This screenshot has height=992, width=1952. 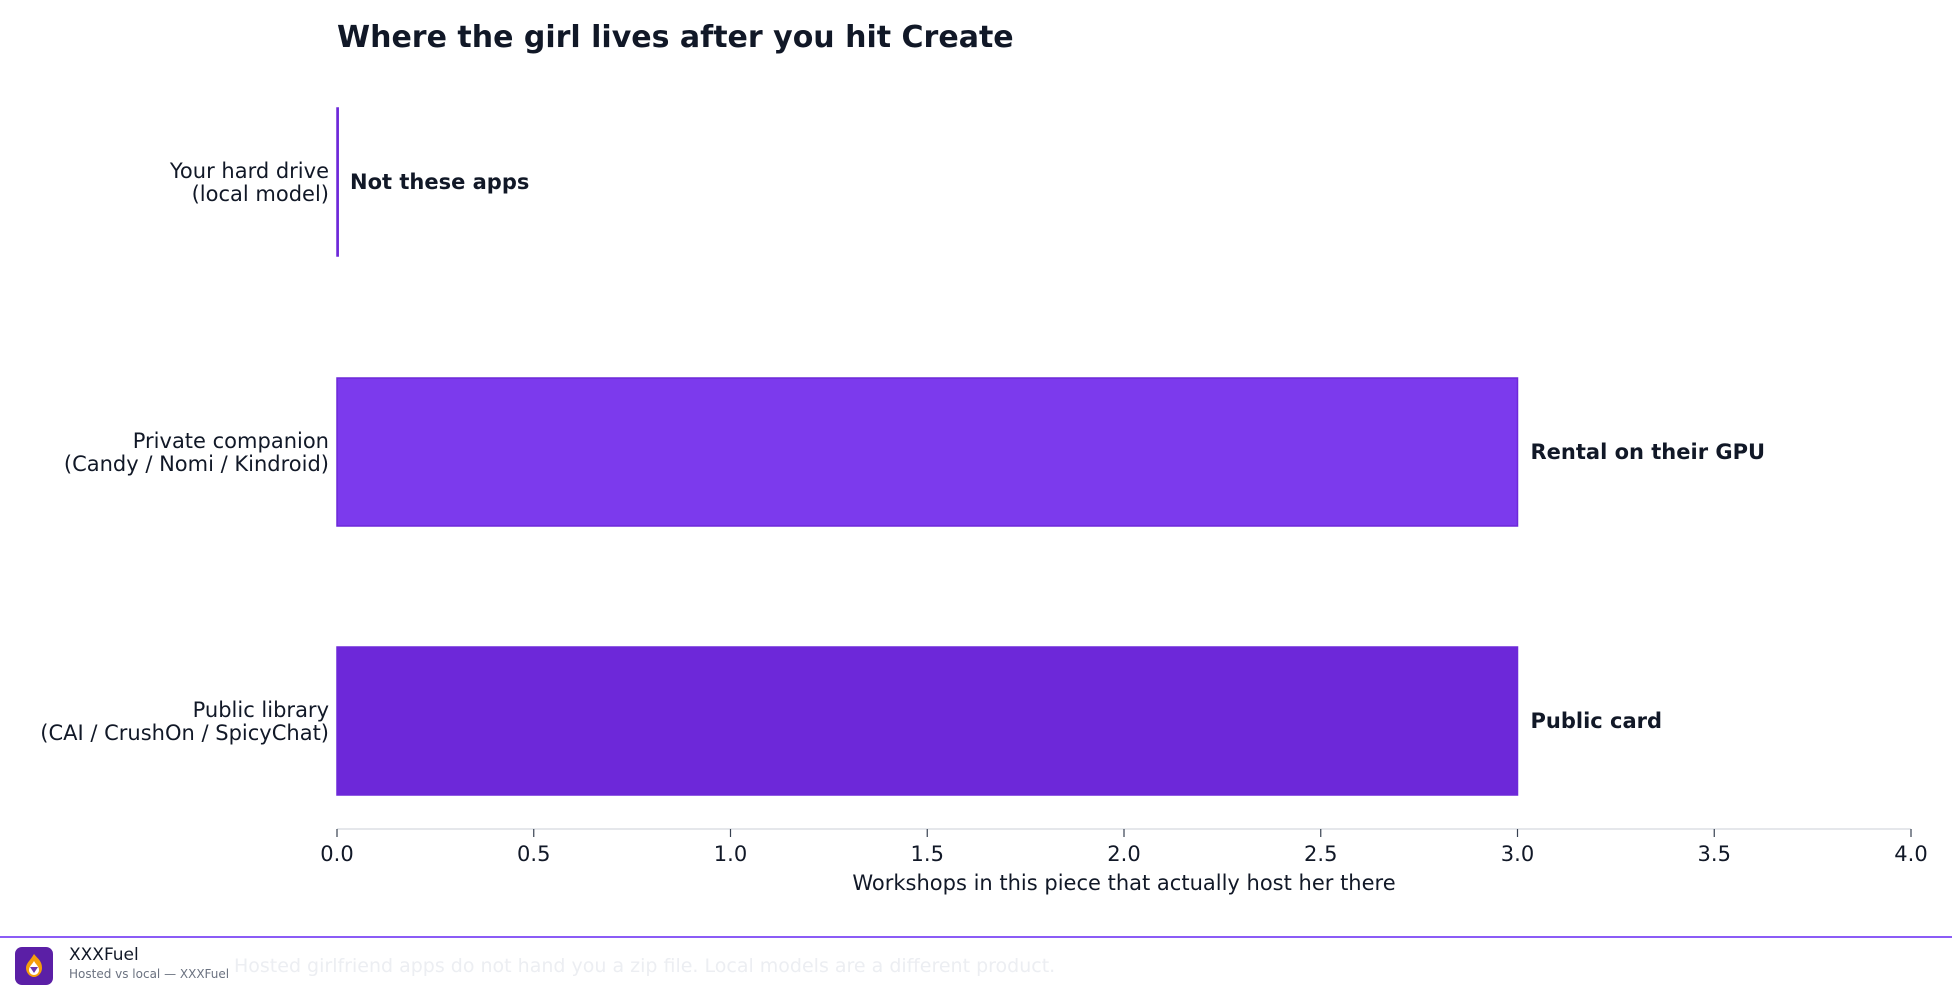 What do you see at coordinates (1517, 854) in the screenshot?
I see `x-tick-label-6: 3.0` at bounding box center [1517, 854].